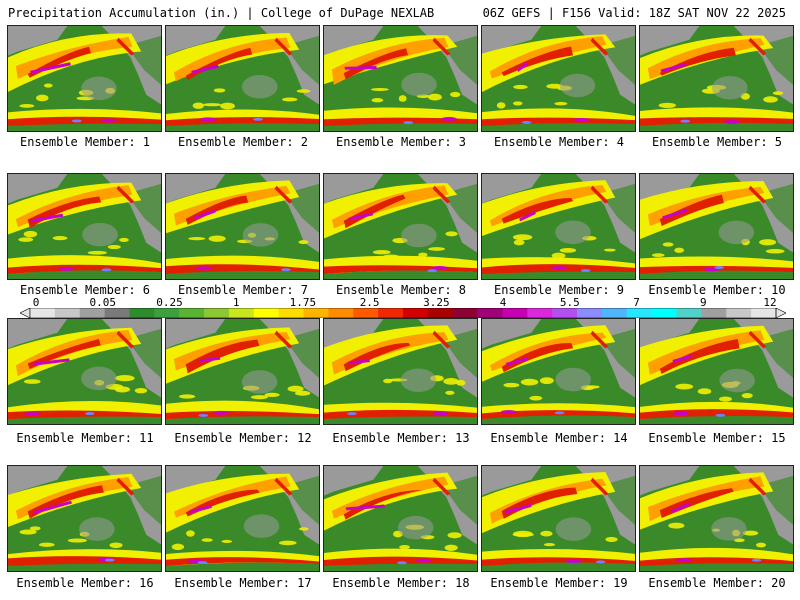  What do you see at coordinates (243, 290) in the screenshot?
I see `member-label: Ensemble Member: 7` at bounding box center [243, 290].